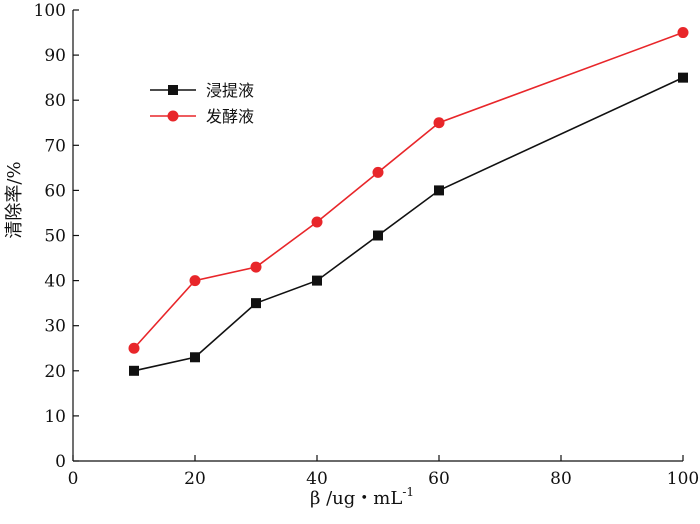 Image resolution: width=700 pixels, height=524 pixels. What do you see at coordinates (50, 11) in the screenshot?
I see `y-tick-label: 100` at bounding box center [50, 11].